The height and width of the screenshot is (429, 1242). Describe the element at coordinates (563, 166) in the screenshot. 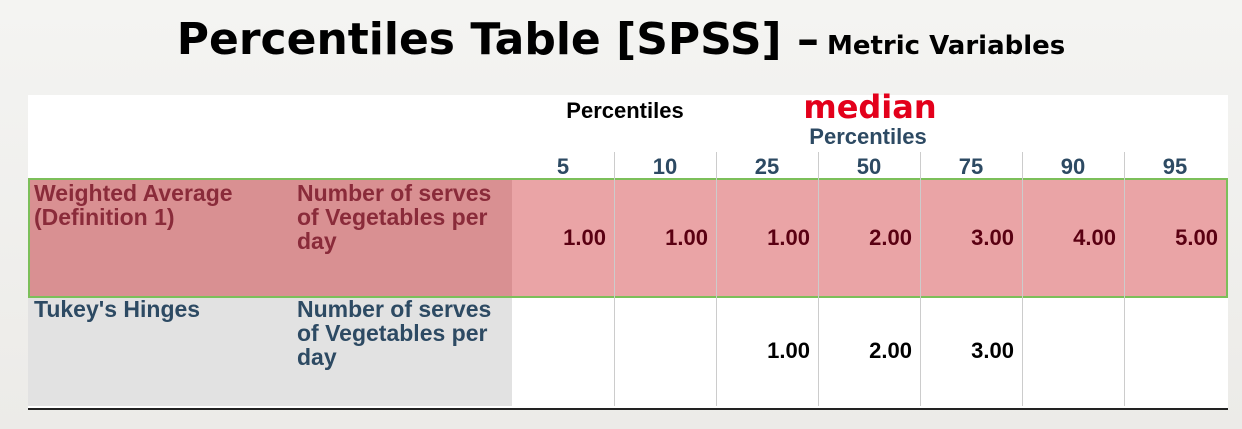

I see `column-header: 5` at that location.